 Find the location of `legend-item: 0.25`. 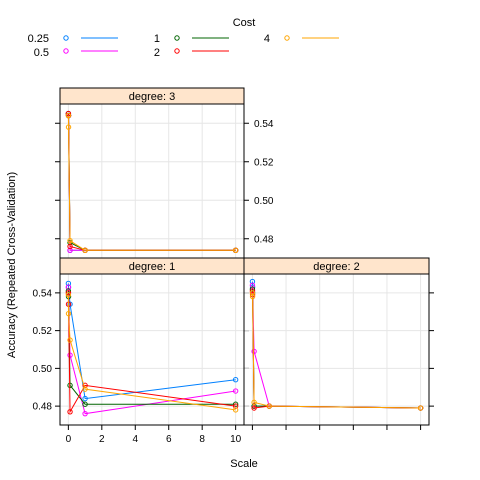

legend-item: 0.25 is located at coordinates (73, 39).